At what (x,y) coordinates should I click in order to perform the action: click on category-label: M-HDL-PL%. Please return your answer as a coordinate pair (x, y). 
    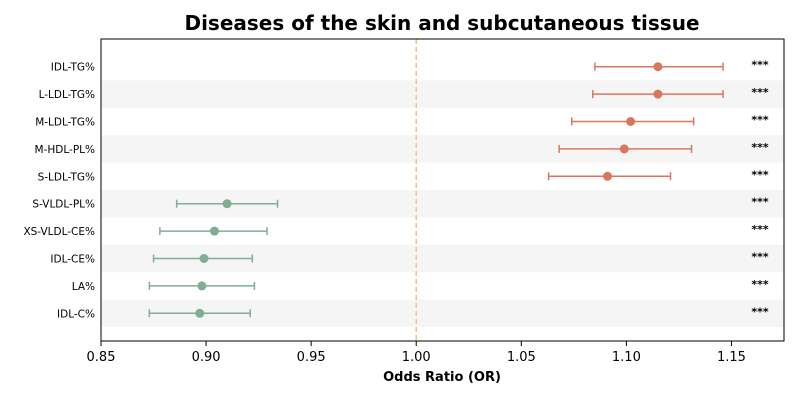
    Looking at the image, I should click on (65, 150).